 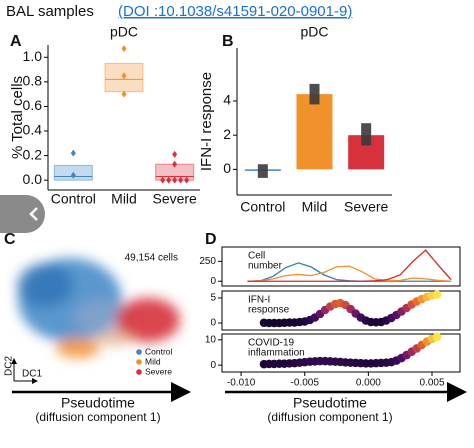 I want to click on panel-text: COVID-19, so click(x=271, y=343).